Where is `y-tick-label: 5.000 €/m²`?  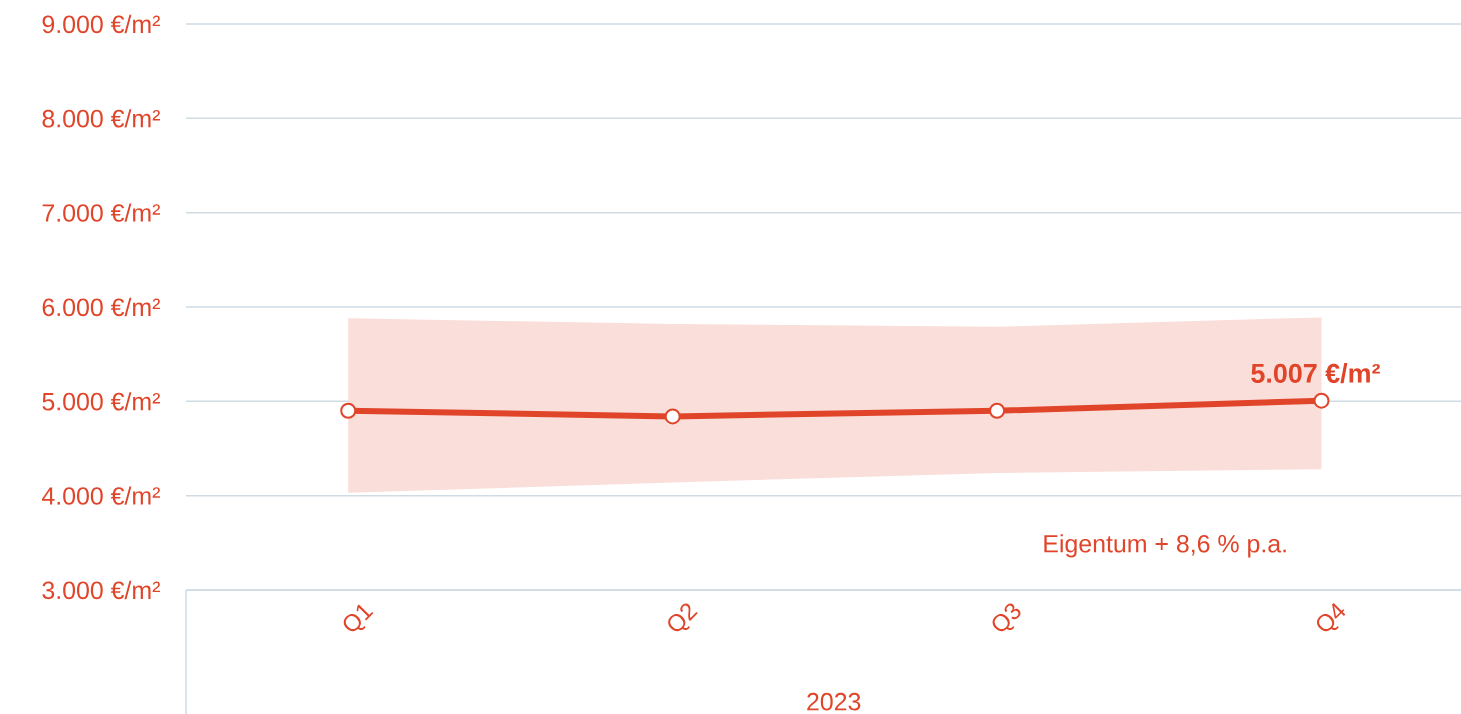 y-tick-label: 5.000 €/m² is located at coordinates (101, 401).